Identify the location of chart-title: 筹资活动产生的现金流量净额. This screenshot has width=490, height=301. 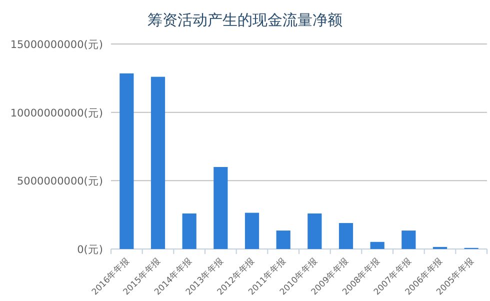
(245, 20).